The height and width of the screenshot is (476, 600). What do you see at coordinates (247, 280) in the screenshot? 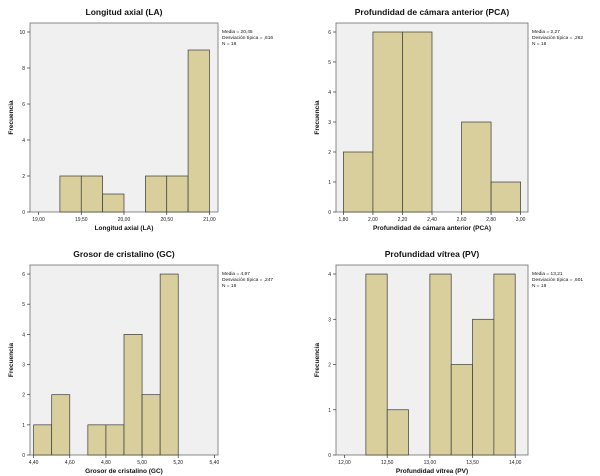
I see `stats-line: Desviación típica = ,247` at bounding box center [247, 280].